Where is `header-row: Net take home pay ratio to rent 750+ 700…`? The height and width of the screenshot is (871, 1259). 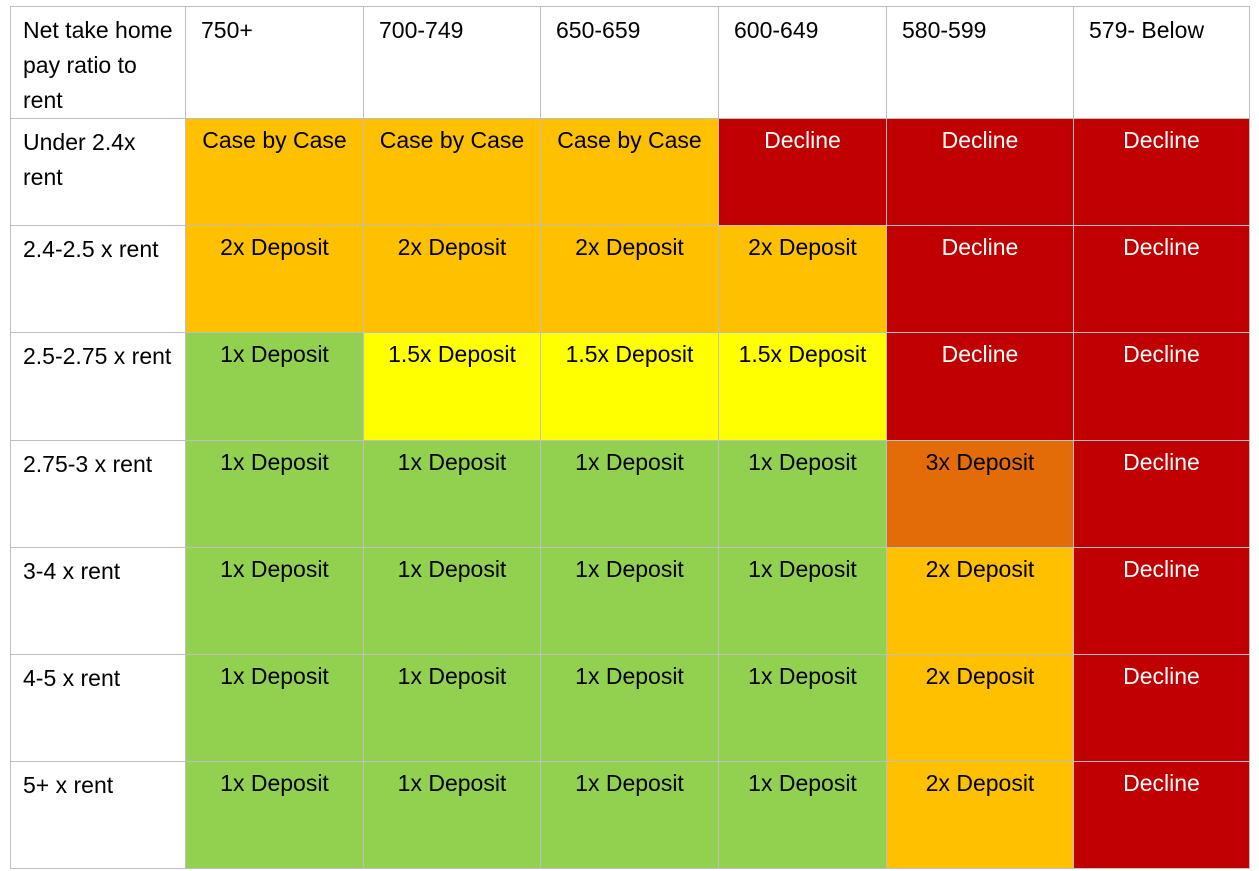
header-row: Net take home pay ratio to rent 750+ 700… is located at coordinates (630, 62).